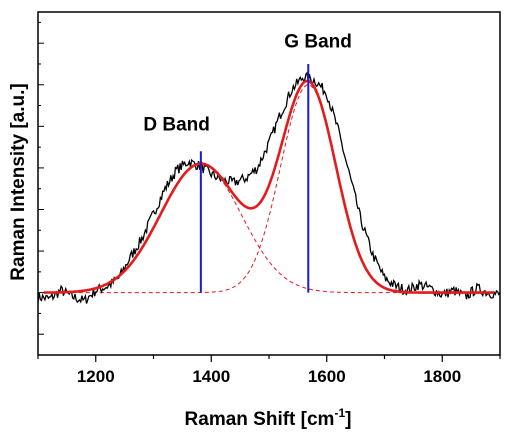 The width and height of the screenshot is (506, 439). Describe the element at coordinates (247, 83) in the screenshot. I see `band-annotations: D Band G Band` at that location.